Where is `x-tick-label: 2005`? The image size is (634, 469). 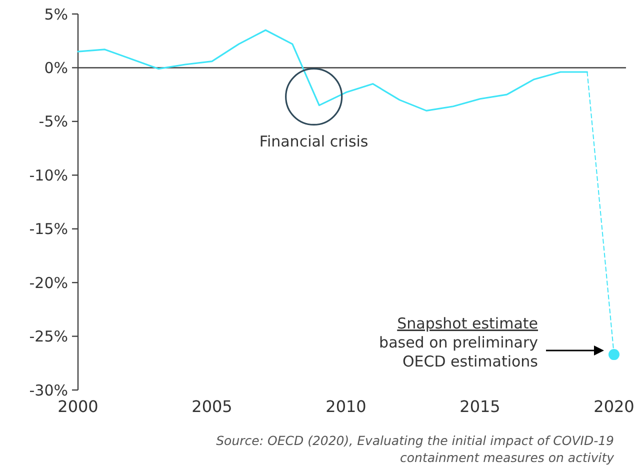
x-tick-label: 2005 is located at coordinates (212, 406).